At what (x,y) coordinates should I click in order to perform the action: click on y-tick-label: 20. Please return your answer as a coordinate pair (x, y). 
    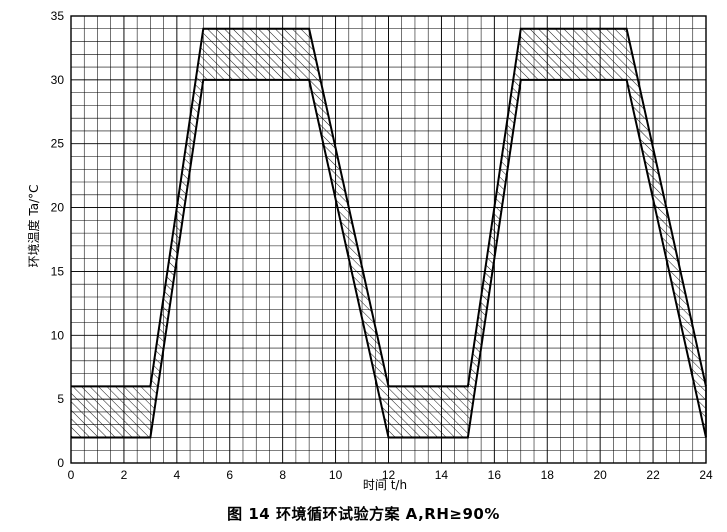
    Looking at the image, I should click on (58, 208).